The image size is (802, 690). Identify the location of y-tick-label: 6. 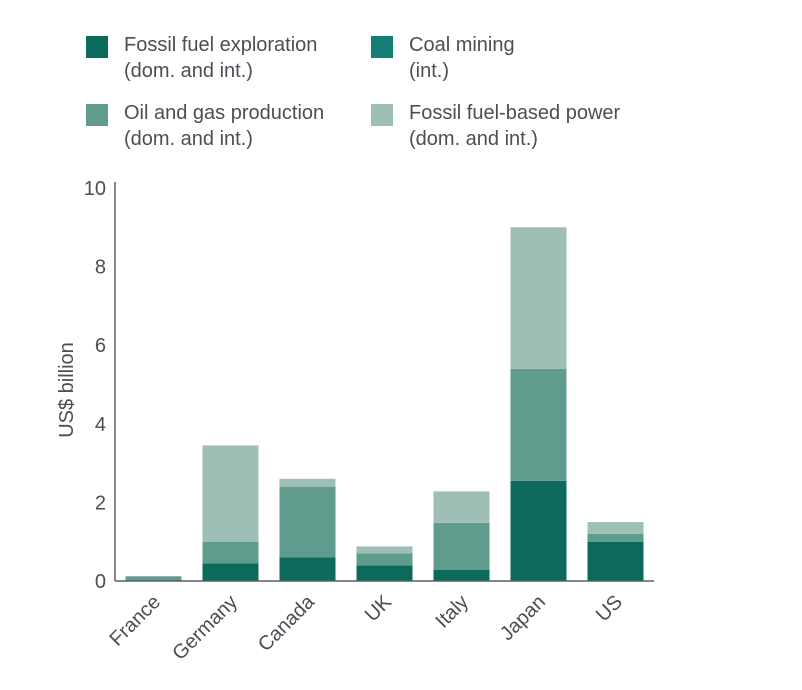
(100, 346).